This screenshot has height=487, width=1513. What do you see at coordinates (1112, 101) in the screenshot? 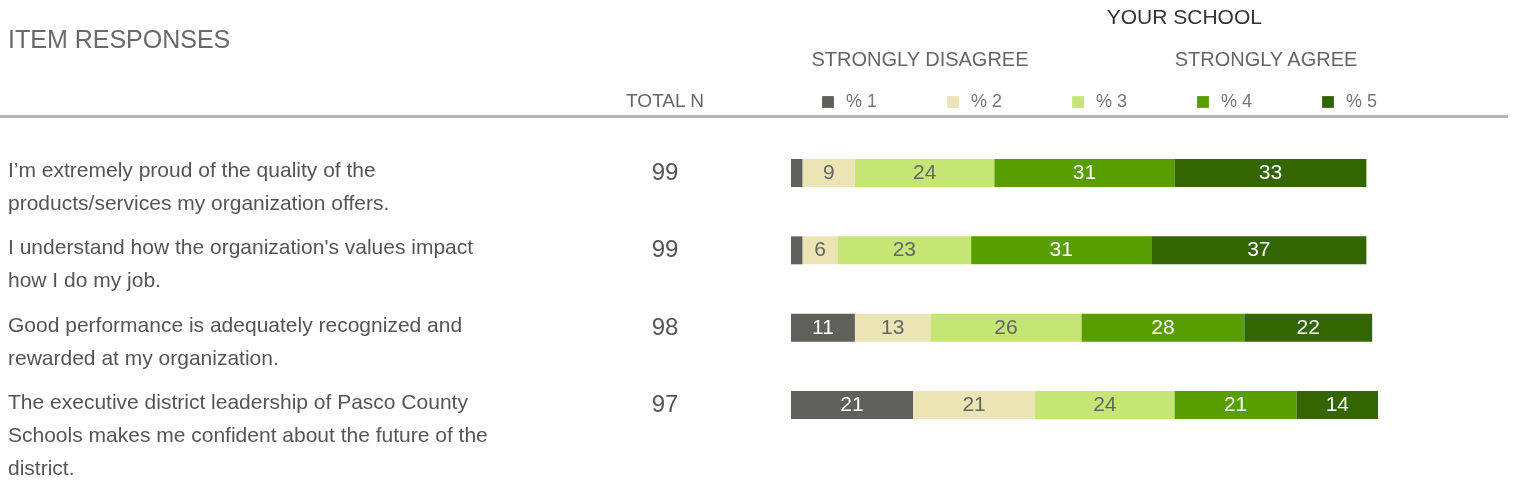
I see `legend-label: % 3` at bounding box center [1112, 101].